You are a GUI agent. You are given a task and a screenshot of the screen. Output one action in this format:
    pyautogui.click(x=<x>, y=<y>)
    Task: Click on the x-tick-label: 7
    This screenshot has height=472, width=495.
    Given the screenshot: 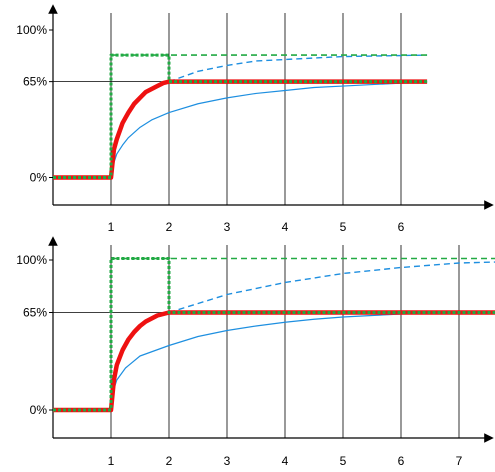 What is the action you would take?
    pyautogui.click(x=459, y=461)
    